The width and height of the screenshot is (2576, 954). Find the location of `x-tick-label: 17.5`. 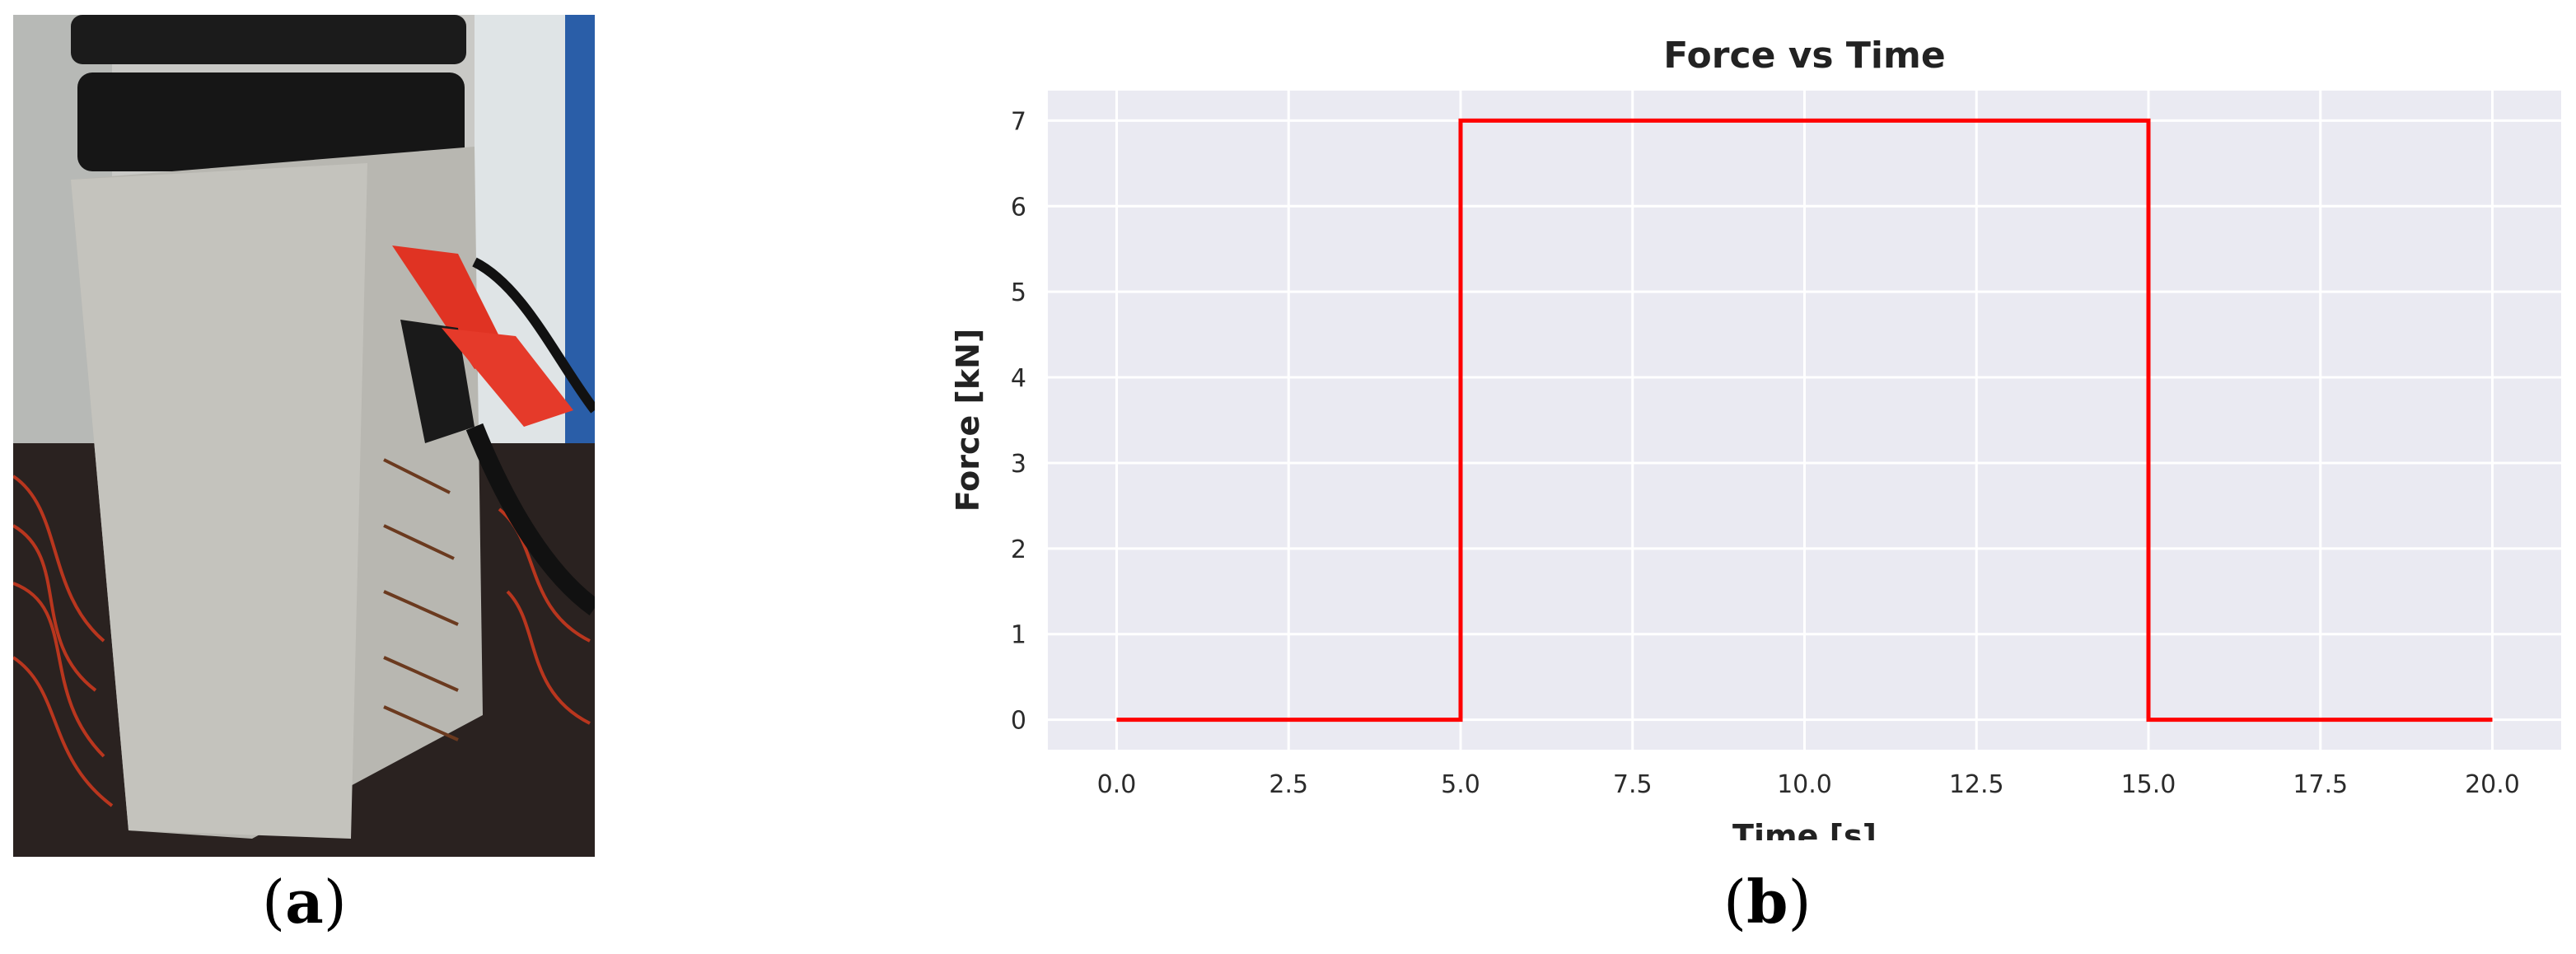

x-tick-label: 17.5 is located at coordinates (2320, 784).